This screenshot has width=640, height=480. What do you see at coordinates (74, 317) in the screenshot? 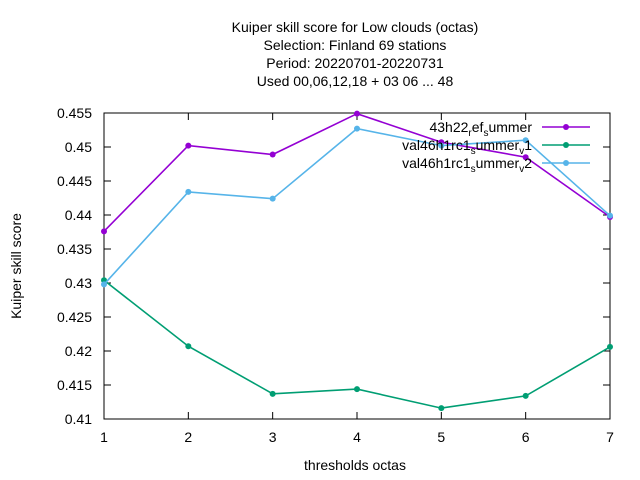
I see `y-tick-label: 0.425` at bounding box center [74, 317].